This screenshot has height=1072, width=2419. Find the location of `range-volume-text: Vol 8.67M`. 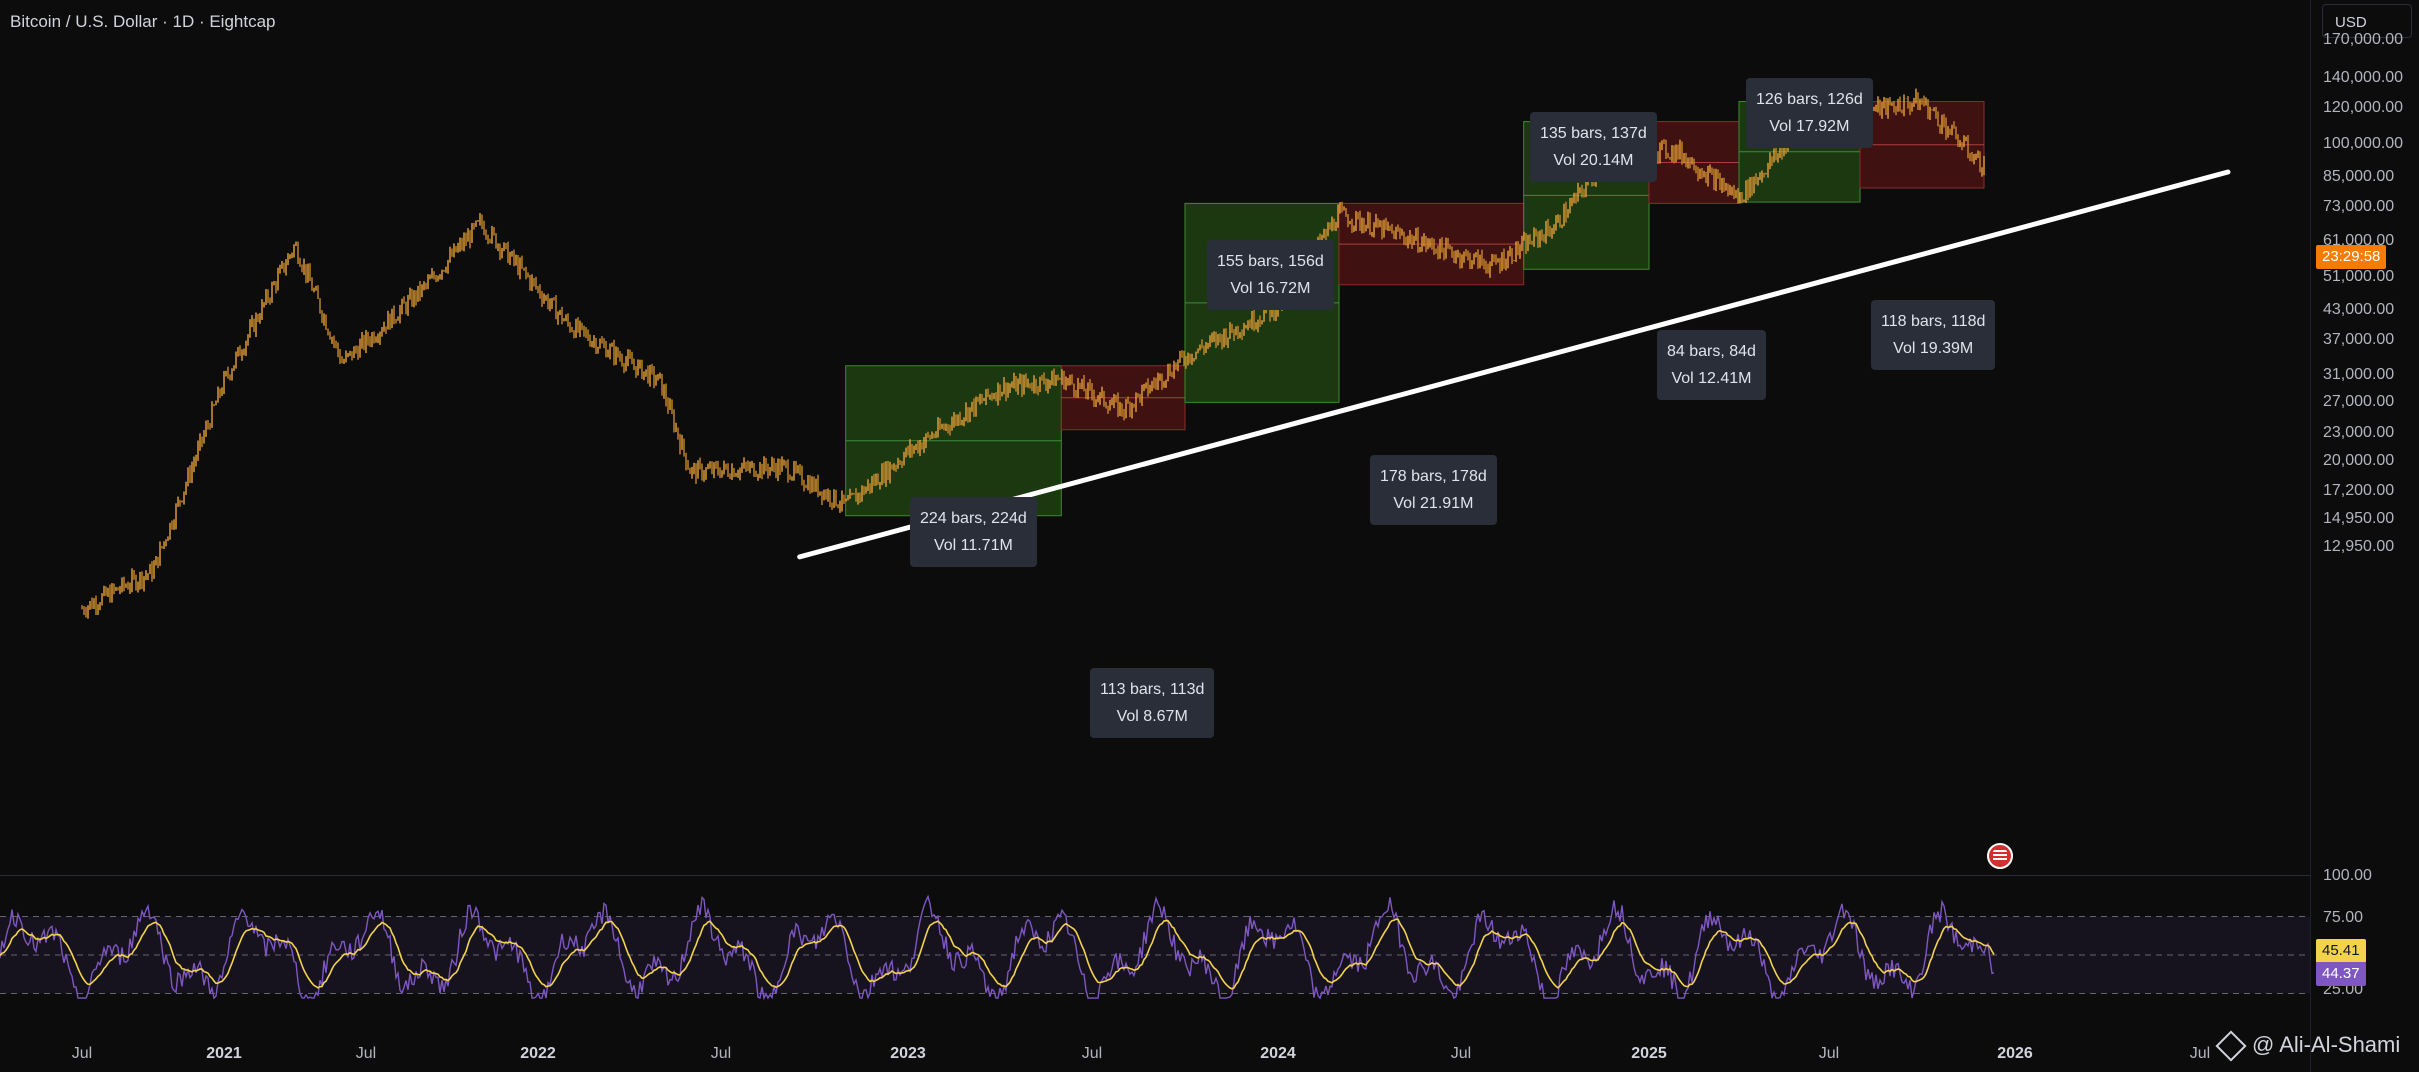

range-volume-text: Vol 8.67M is located at coordinates (1152, 716).